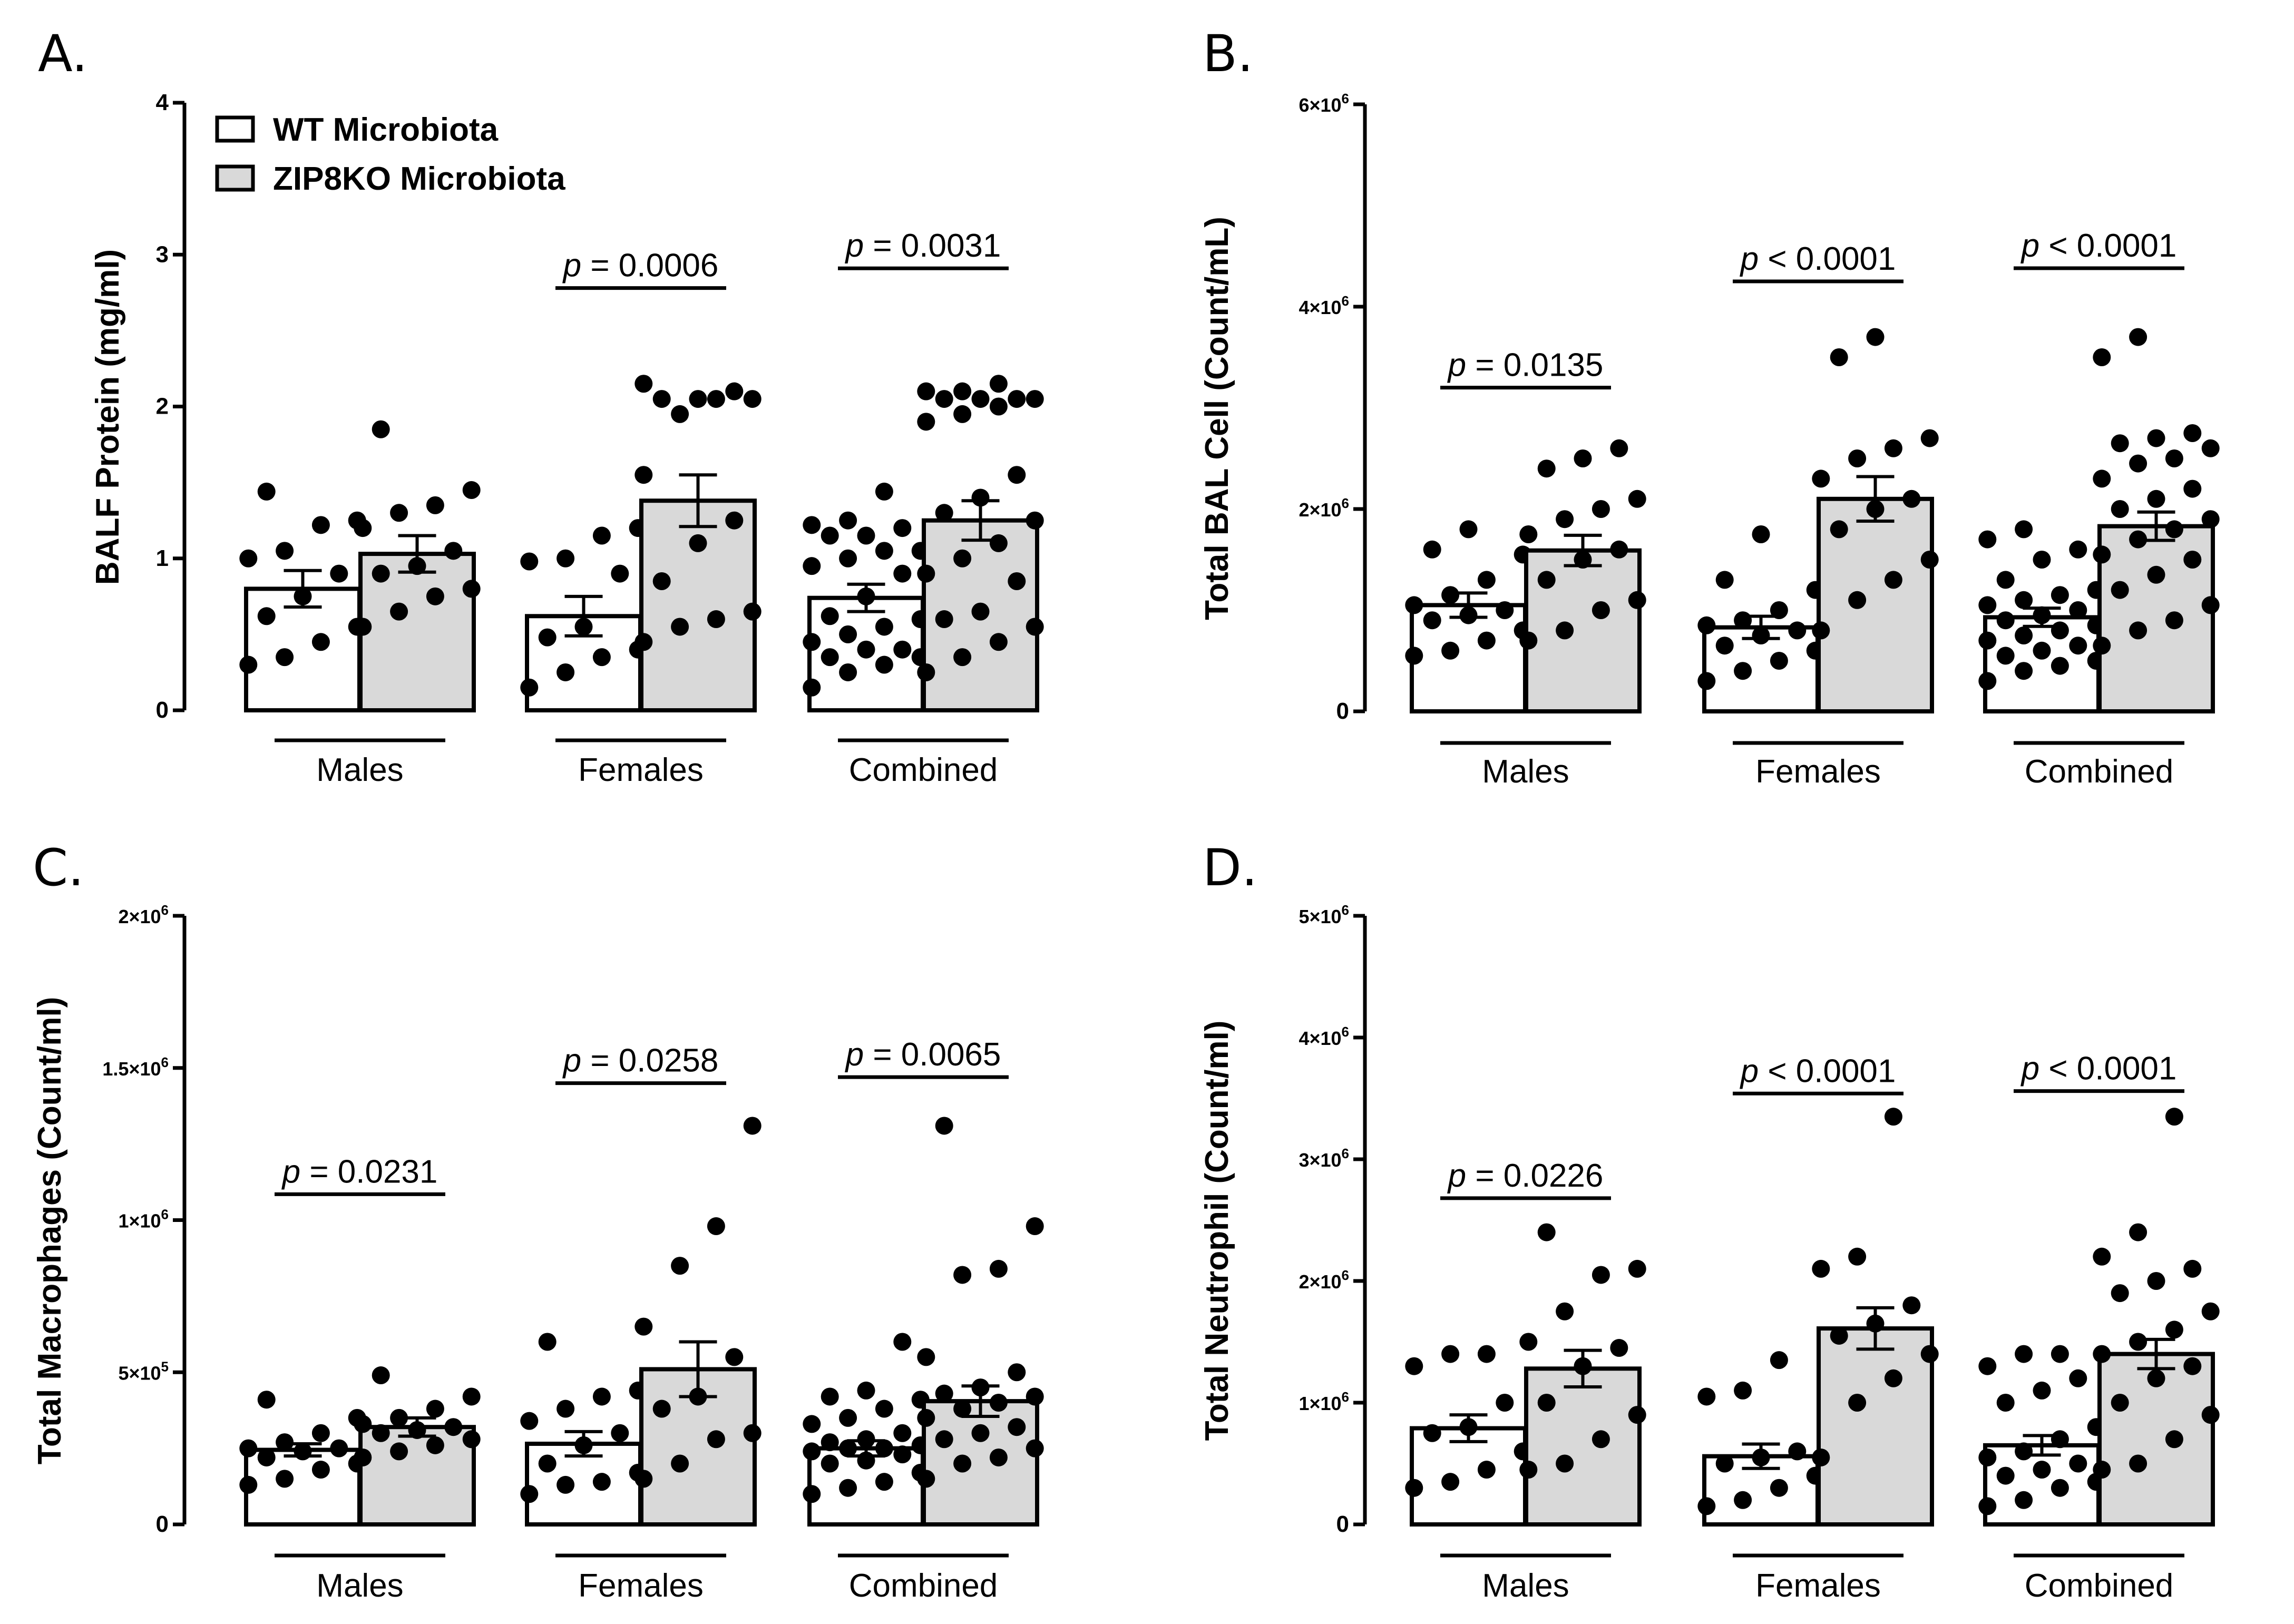 Image resolution: width=2294 pixels, height=1624 pixels. What do you see at coordinates (235, 129) in the screenshot?
I see `legend-swatch` at bounding box center [235, 129].